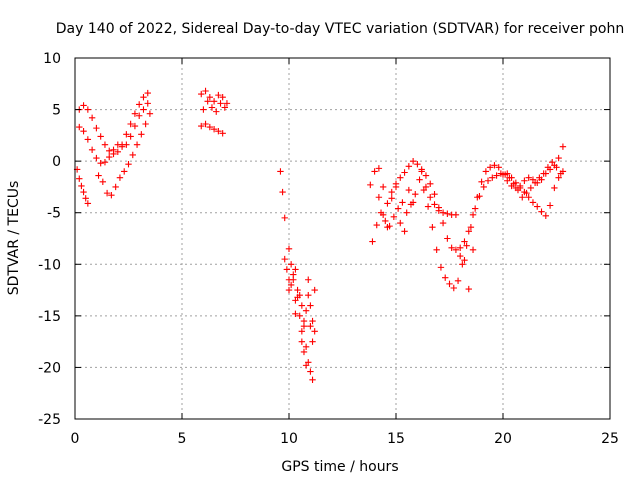 The image size is (640, 480). I want to click on x-tick-label: 10, so click(289, 439).